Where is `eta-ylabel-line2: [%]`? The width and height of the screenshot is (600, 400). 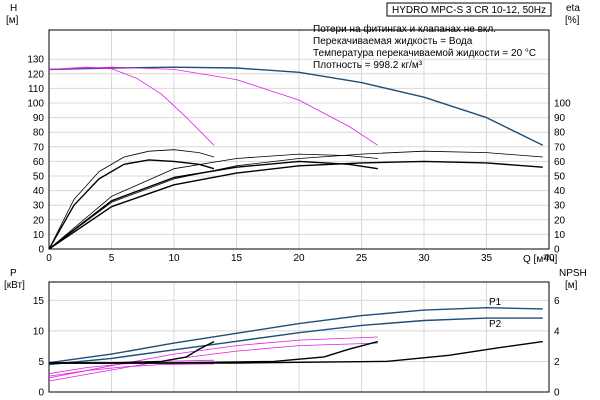
eta-ylabel-line2: [%] is located at coordinates (572, 20).